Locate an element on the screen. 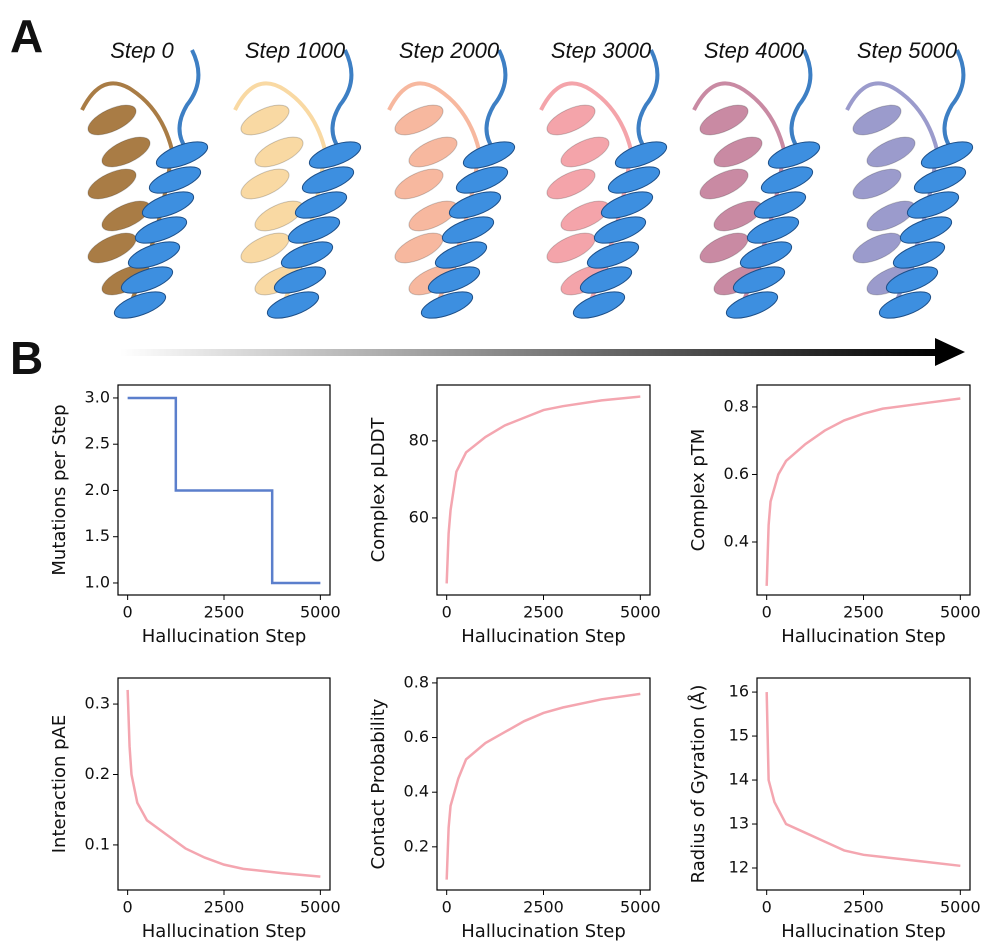  structure-label: Step 2000 is located at coordinates (449, 50).